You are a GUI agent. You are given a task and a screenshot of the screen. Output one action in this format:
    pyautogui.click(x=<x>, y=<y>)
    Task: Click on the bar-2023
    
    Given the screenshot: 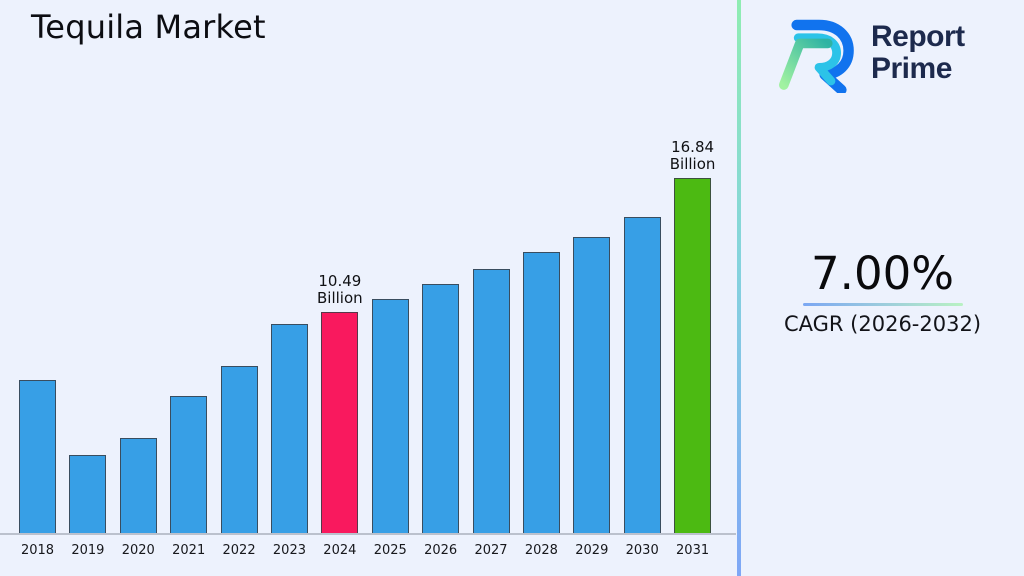 What is the action you would take?
    pyautogui.click(x=289, y=428)
    